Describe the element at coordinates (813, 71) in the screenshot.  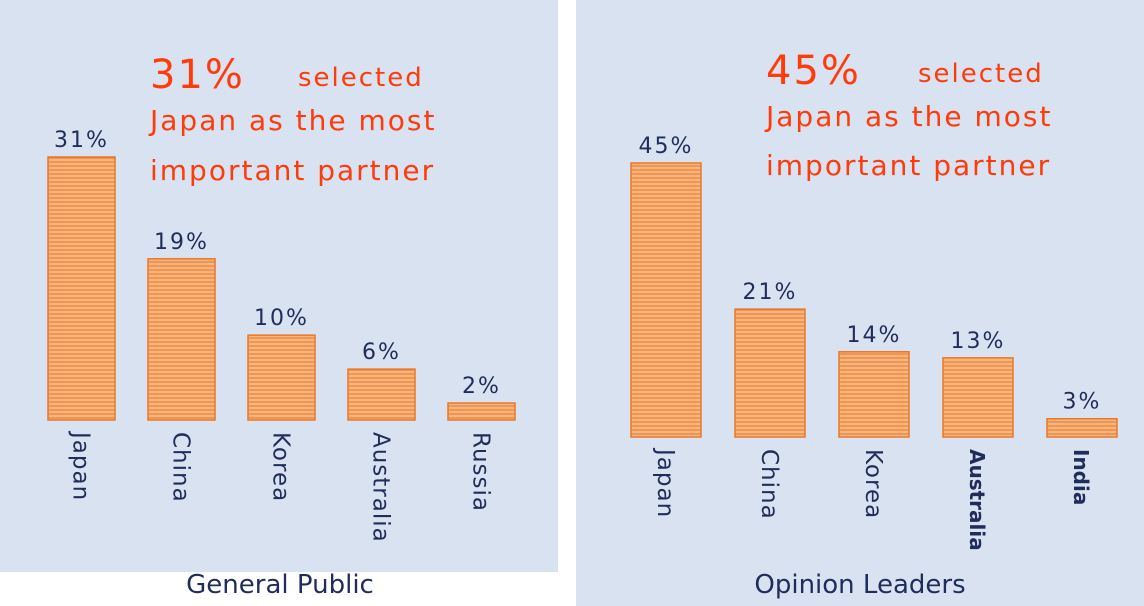
I see `annotation-highlight: 45%` at that location.